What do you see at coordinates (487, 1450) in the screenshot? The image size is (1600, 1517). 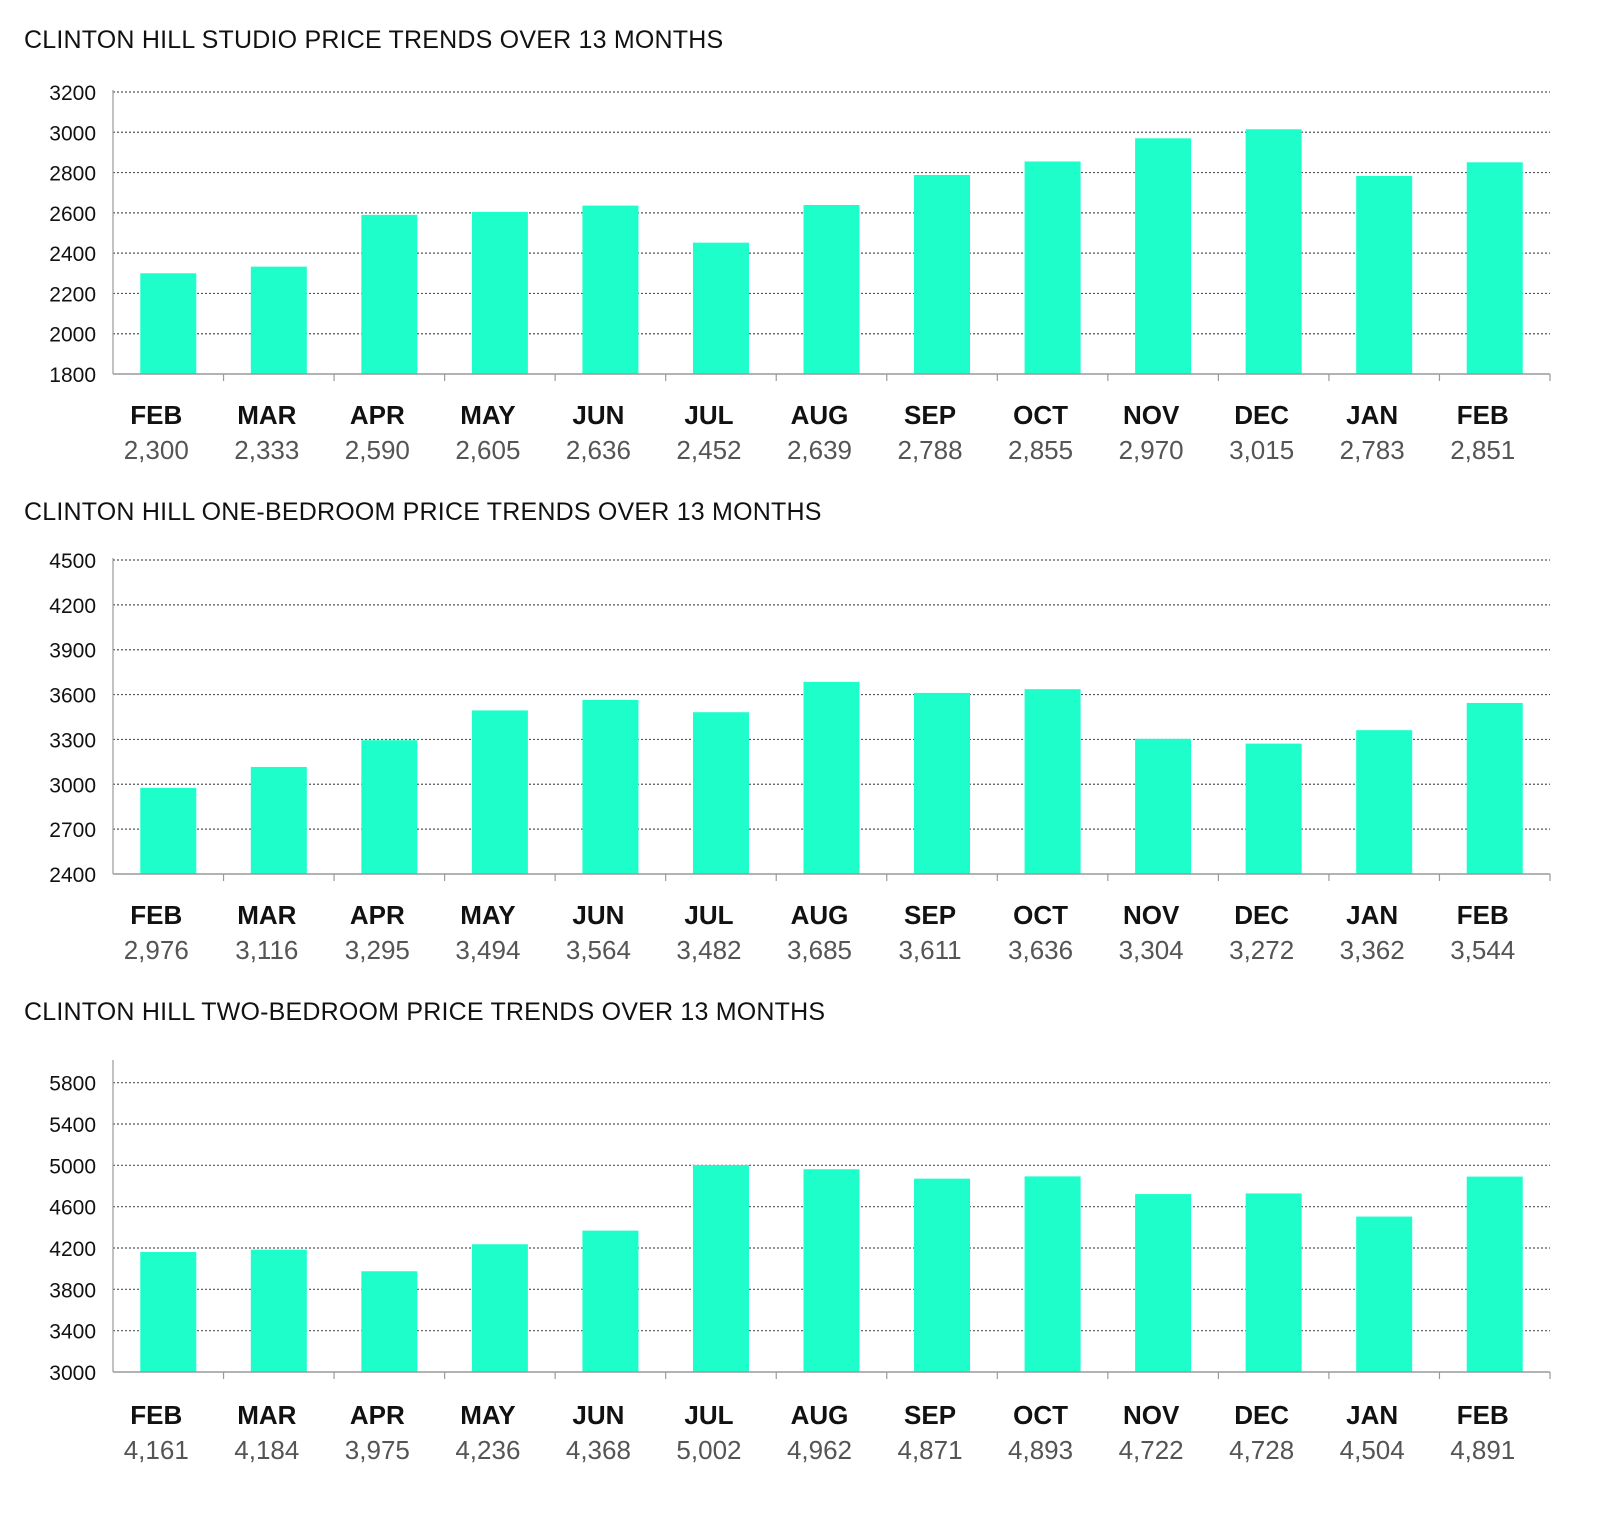 I see `data-label: 4,236` at bounding box center [487, 1450].